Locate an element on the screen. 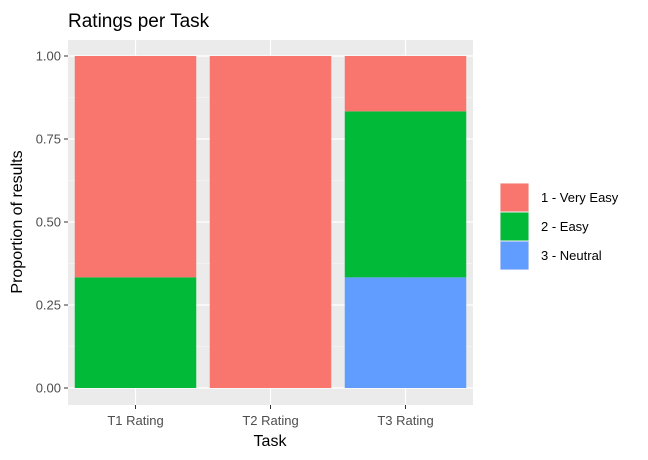  legend: 1 - Very Easy 2 - Easy 3 - Neutral is located at coordinates (559, 226).